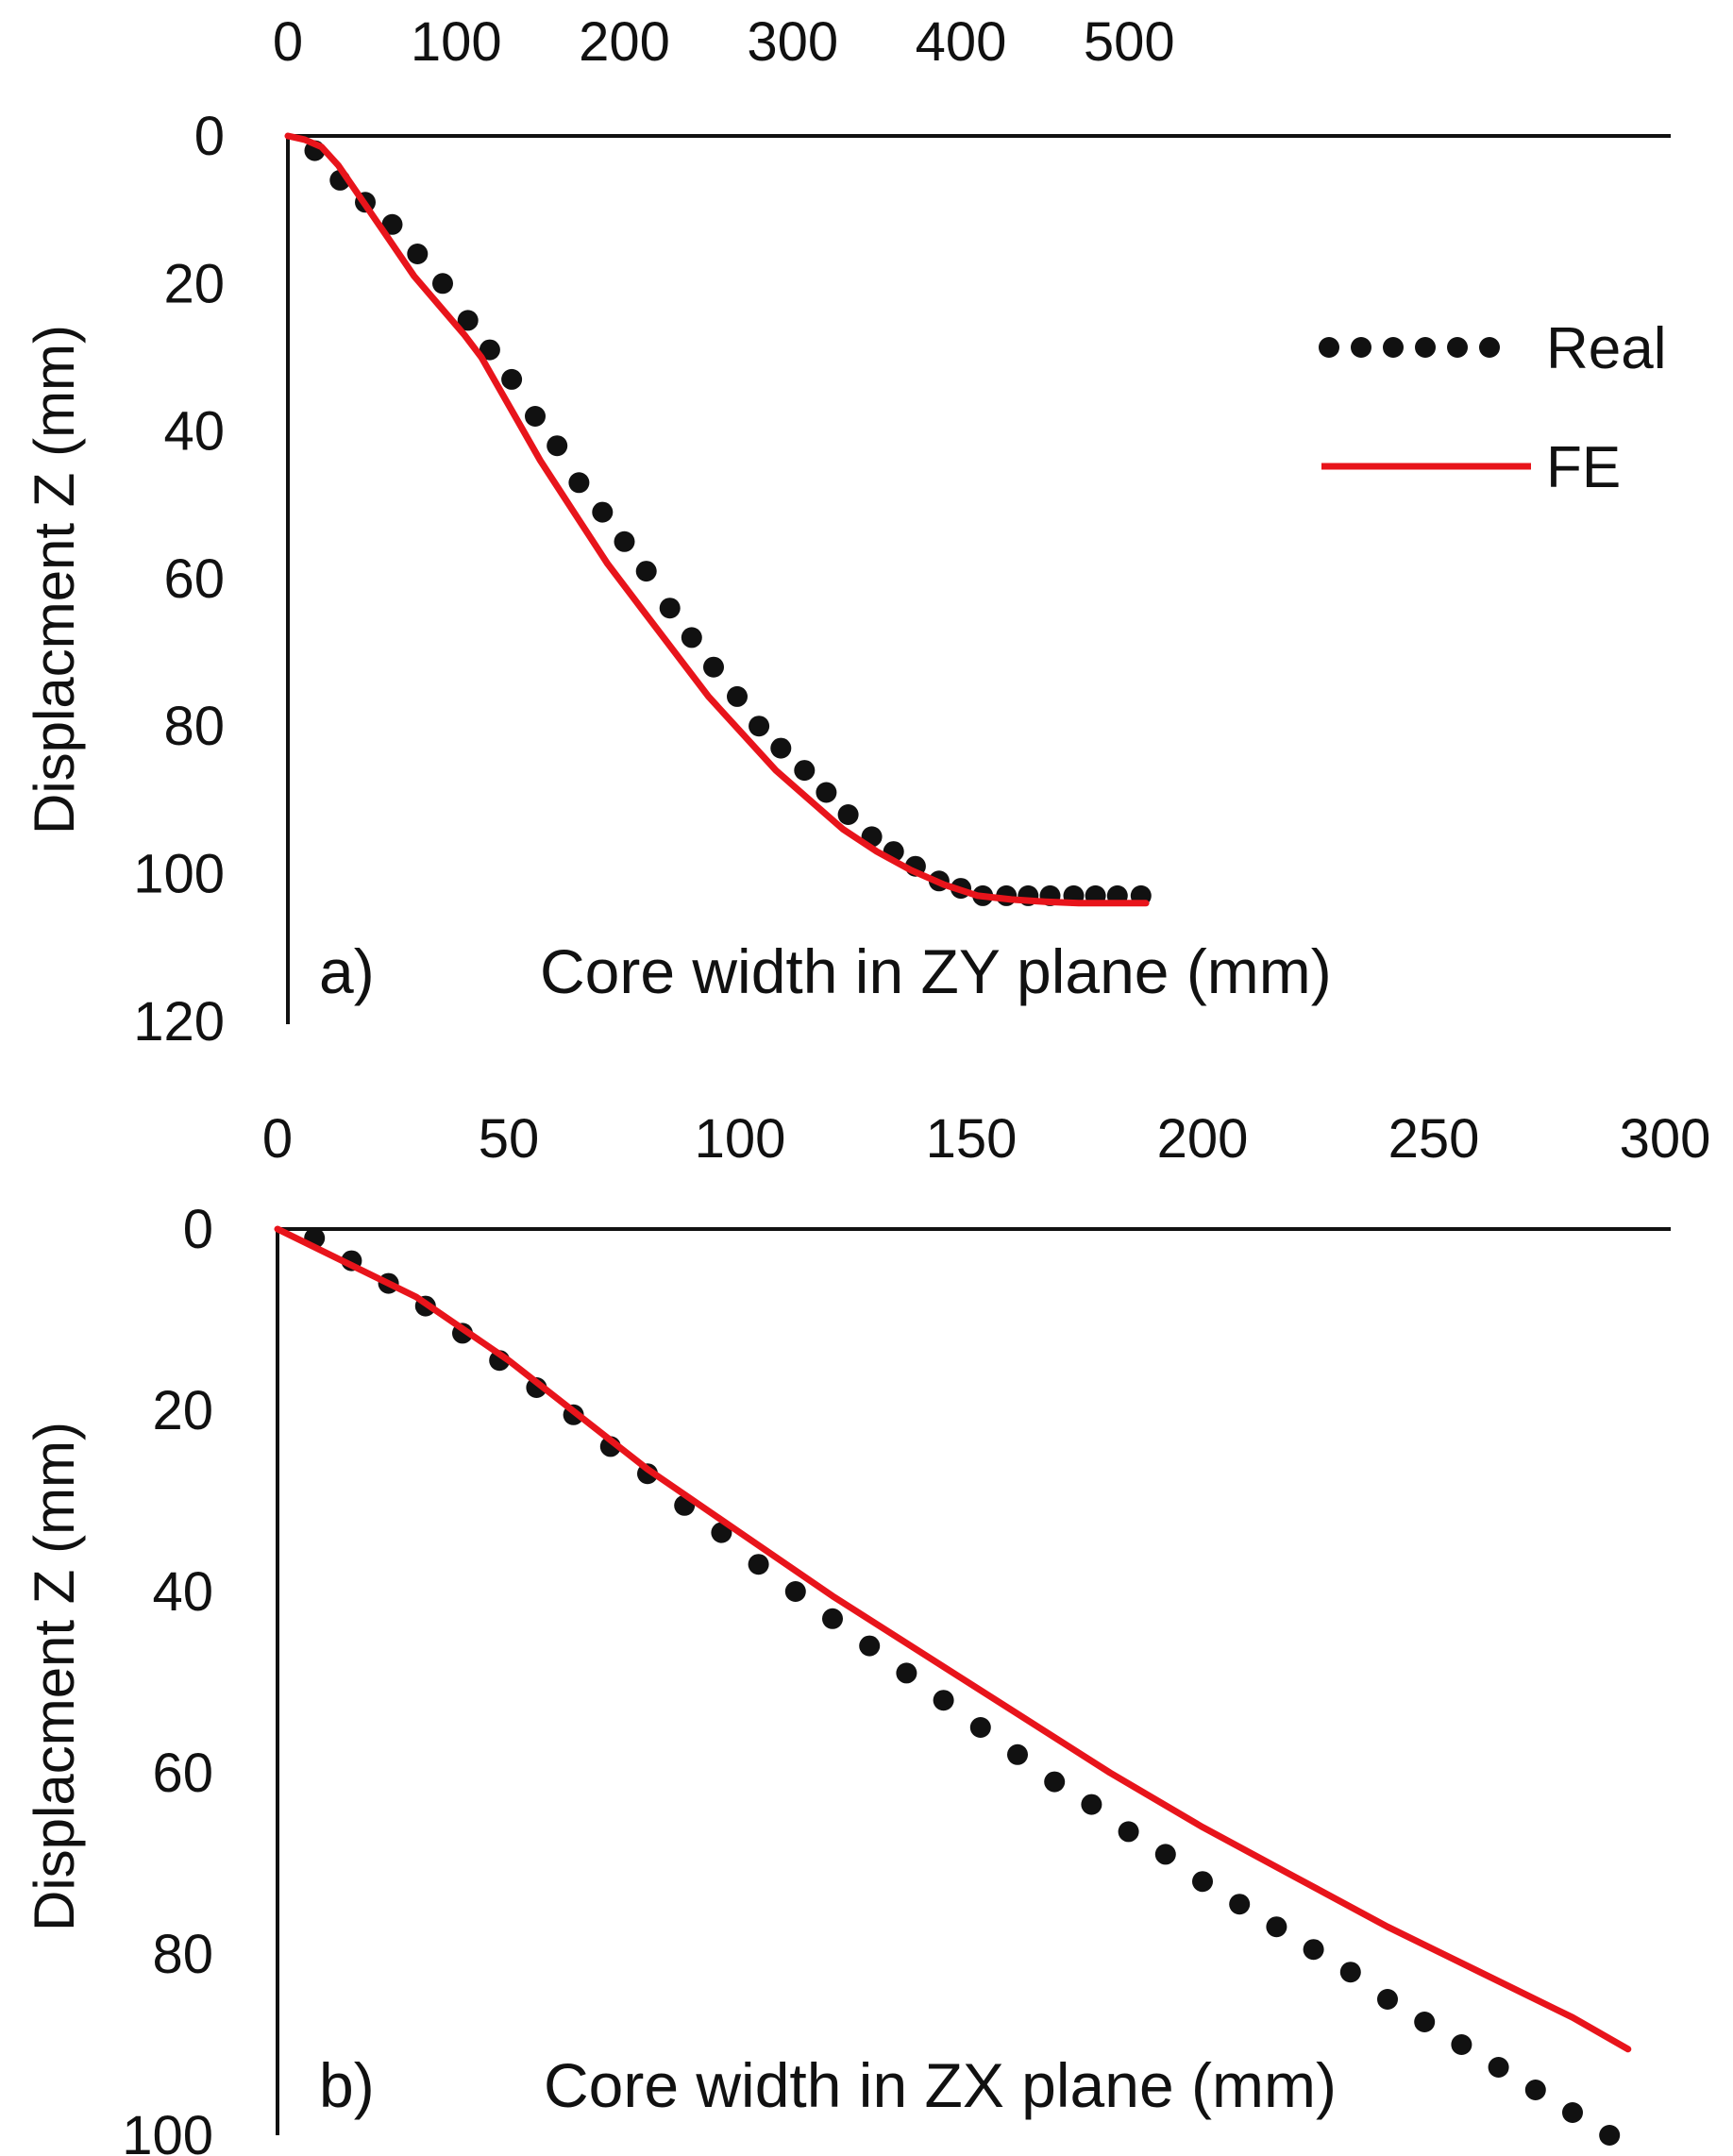 The height and width of the screenshot is (2156, 1733). Describe the element at coordinates (182, 1773) in the screenshot. I see `chart-b-y-tick-label: 60` at that location.